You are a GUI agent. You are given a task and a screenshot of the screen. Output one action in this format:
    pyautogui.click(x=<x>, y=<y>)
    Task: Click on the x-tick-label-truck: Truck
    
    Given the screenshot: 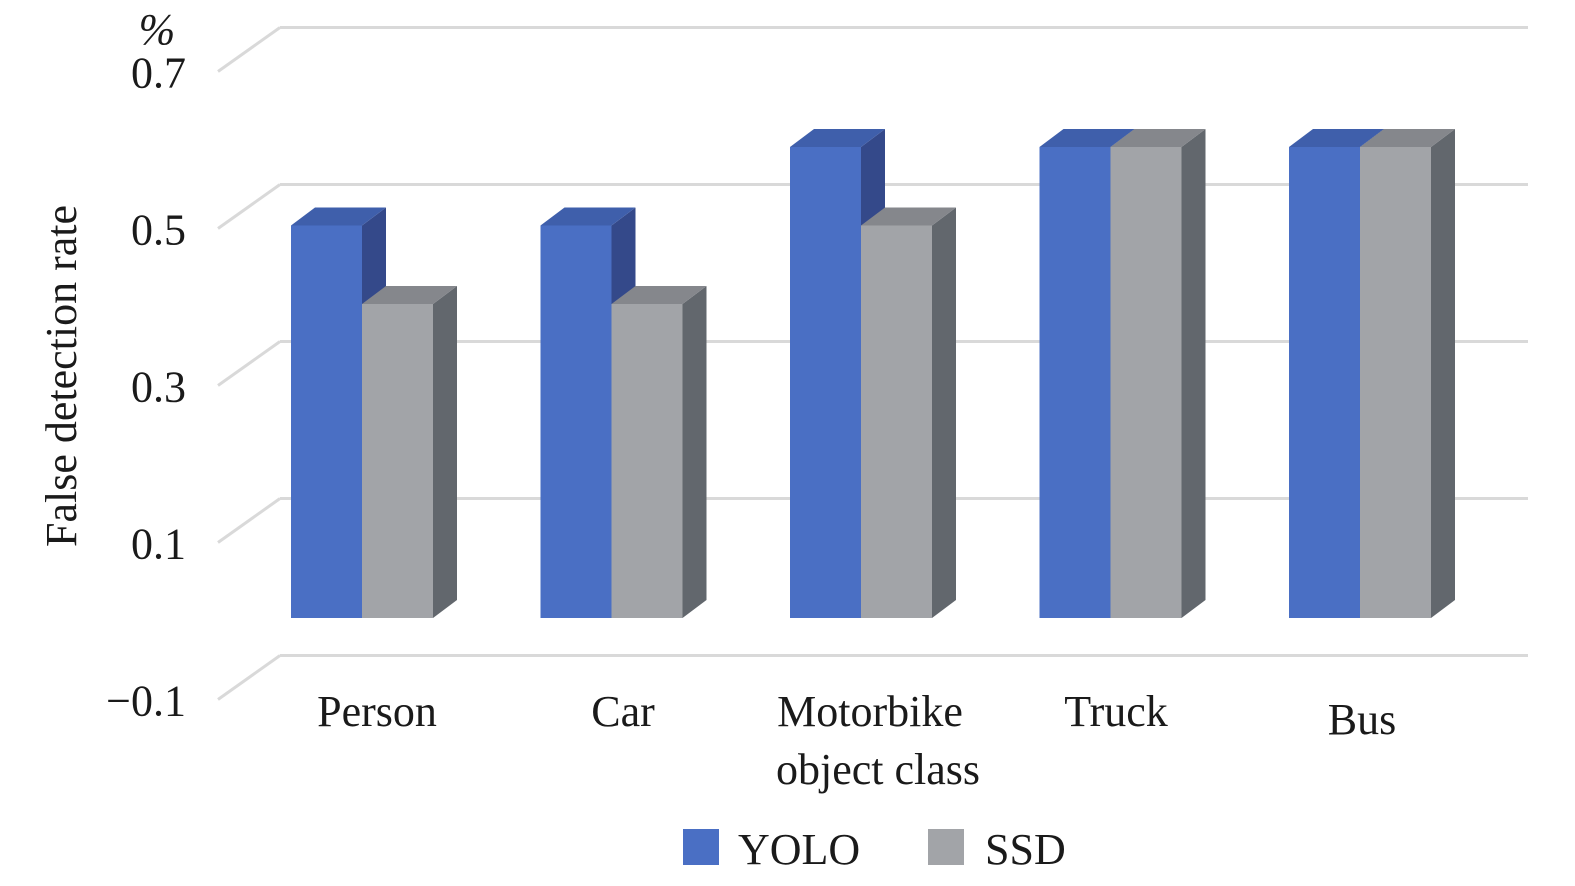 What is the action you would take?
    pyautogui.click(x=1116, y=711)
    